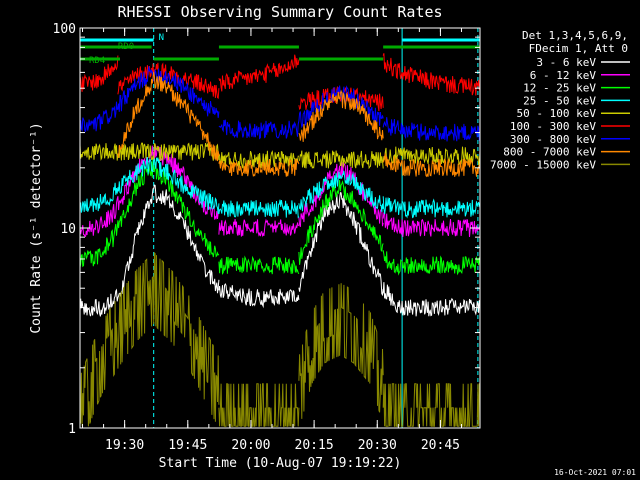  Describe the element at coordinates (566, 62) in the screenshot. I see `legend-entry-label: 3 - 6 keV` at that location.